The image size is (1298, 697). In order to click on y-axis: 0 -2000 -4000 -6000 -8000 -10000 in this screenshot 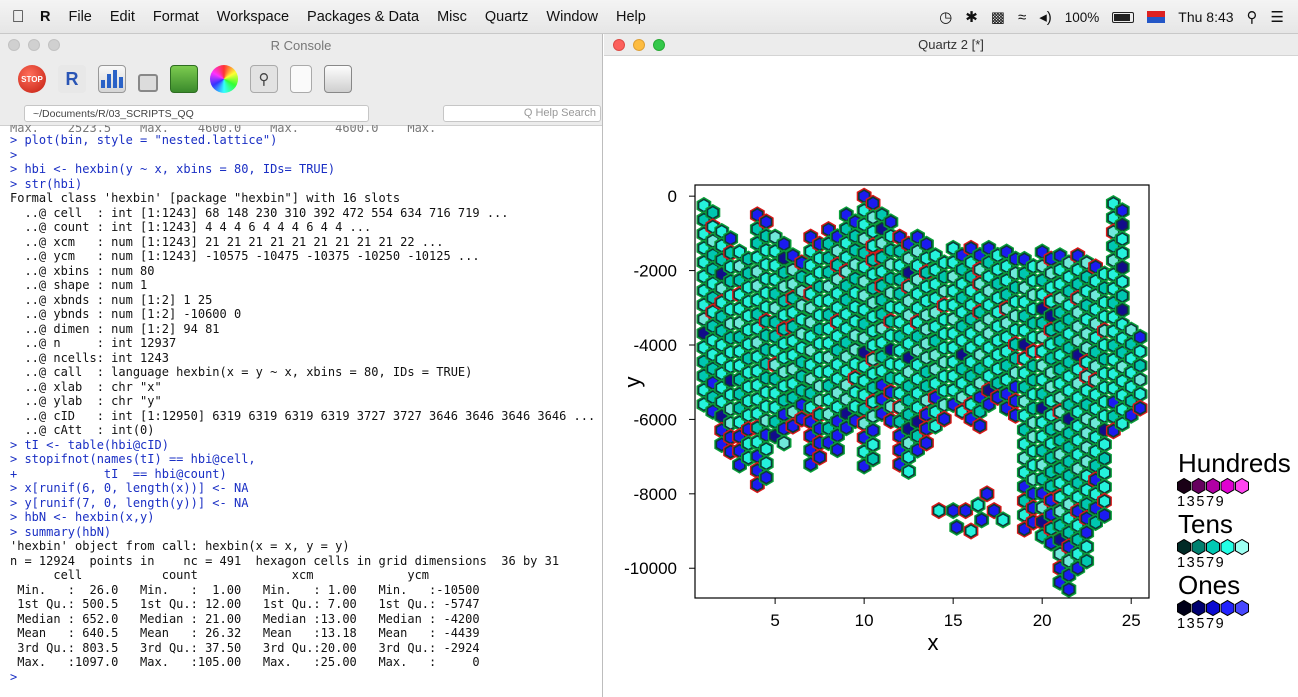, I will do `click(659, 382)`.